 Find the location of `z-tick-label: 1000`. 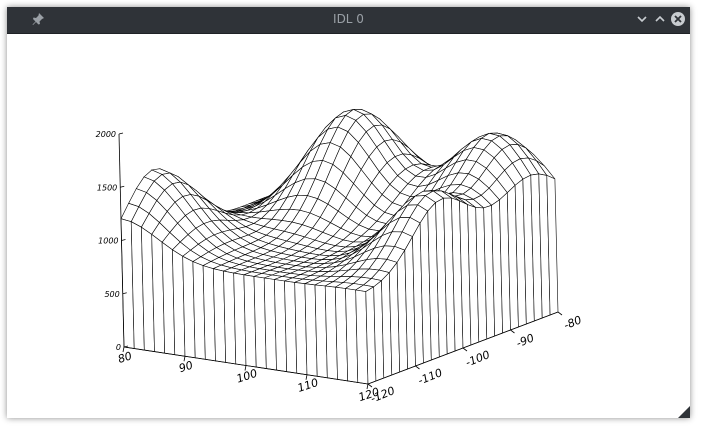

z-tick-label: 1000 is located at coordinates (108, 241).